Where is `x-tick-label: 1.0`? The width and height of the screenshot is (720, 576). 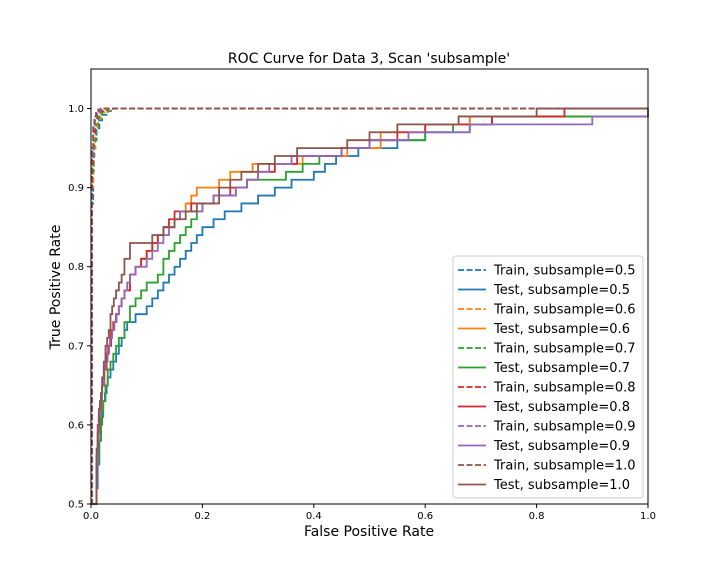
x-tick-label: 1.0 is located at coordinates (648, 516).